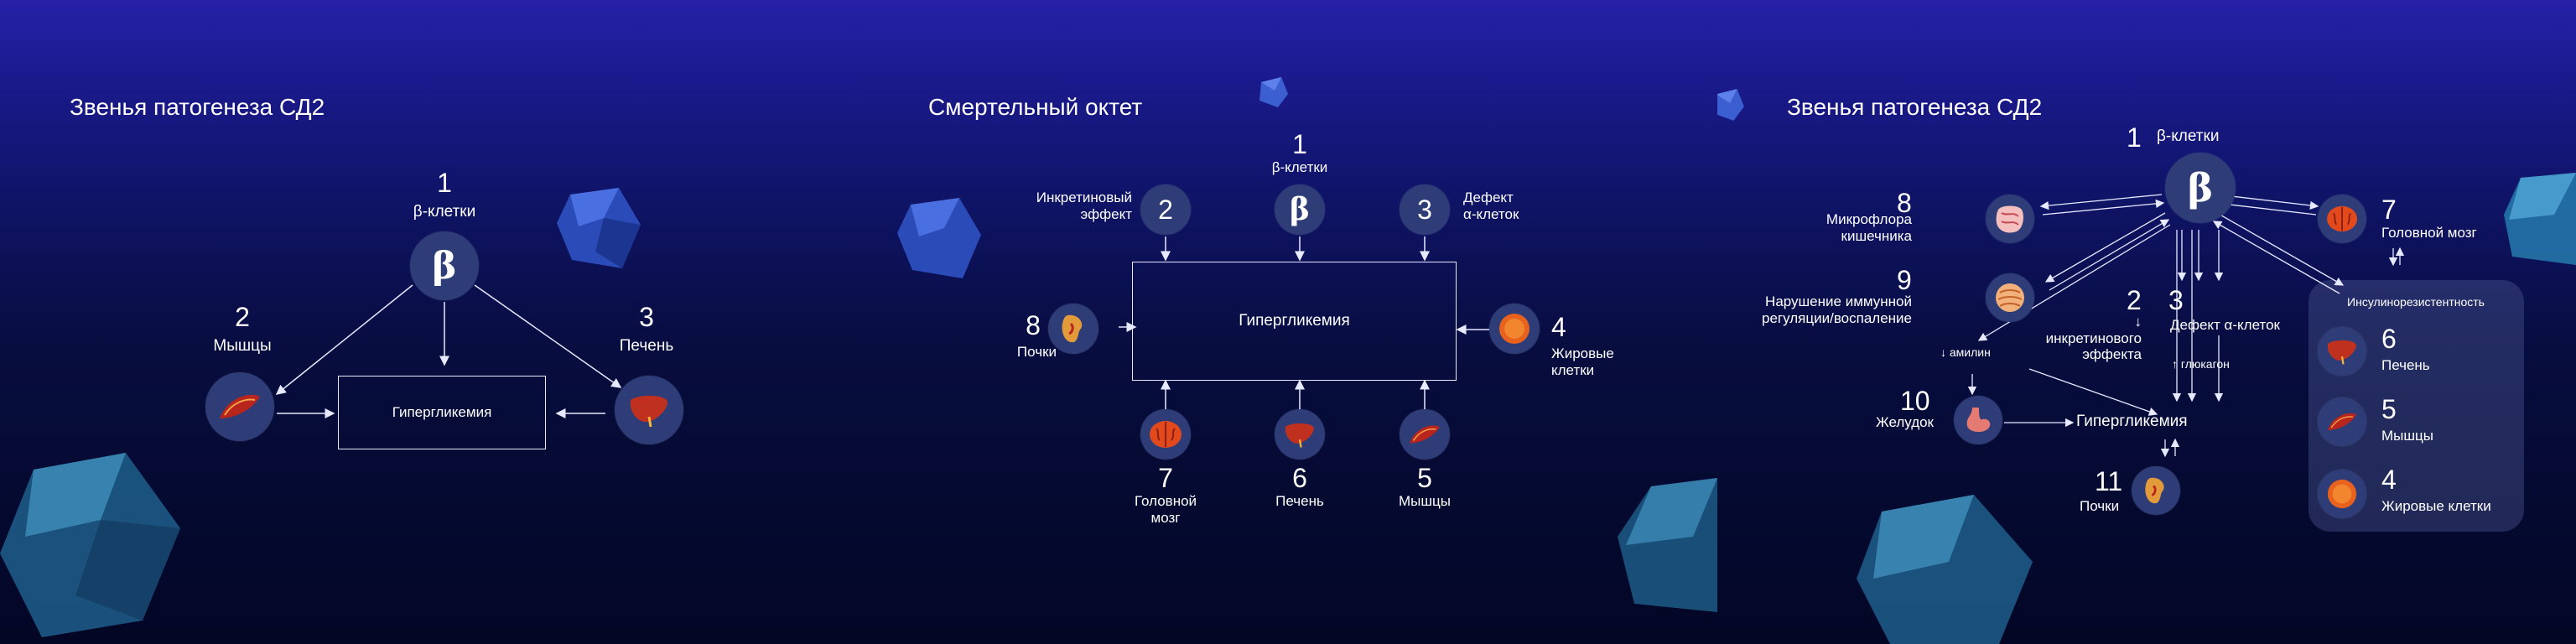  What do you see at coordinates (2010, 297) in the screenshot?
I see `immune-cell-icon` at bounding box center [2010, 297].